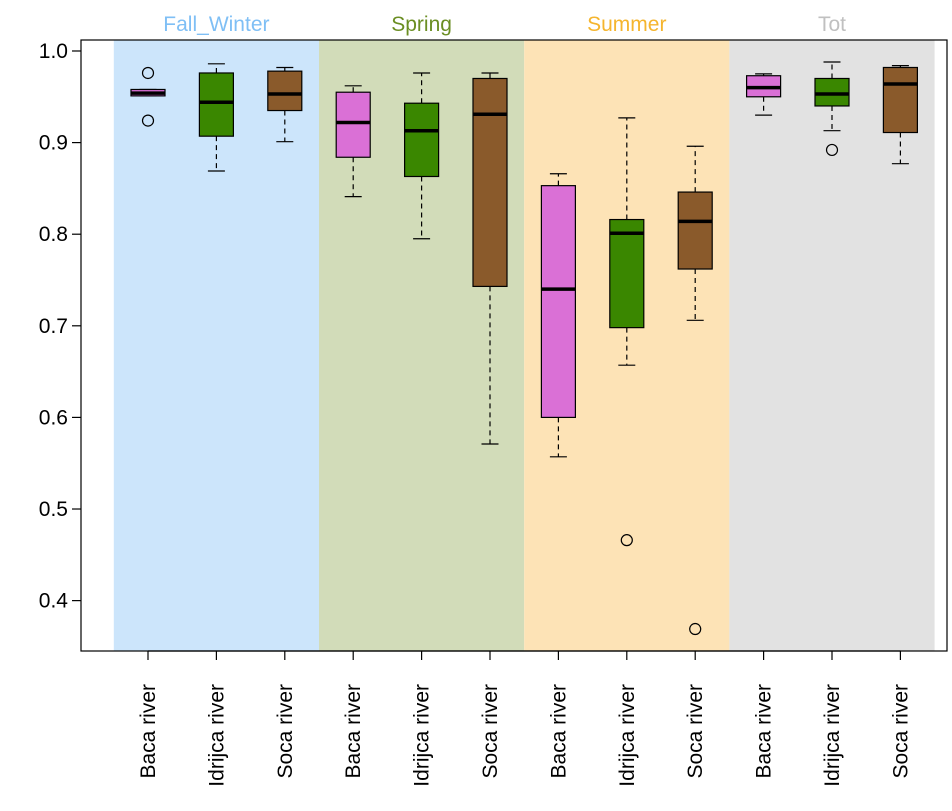 The image size is (952, 811). What do you see at coordinates (53, 326) in the screenshot?
I see `y-tick-label: 0.7` at bounding box center [53, 326].